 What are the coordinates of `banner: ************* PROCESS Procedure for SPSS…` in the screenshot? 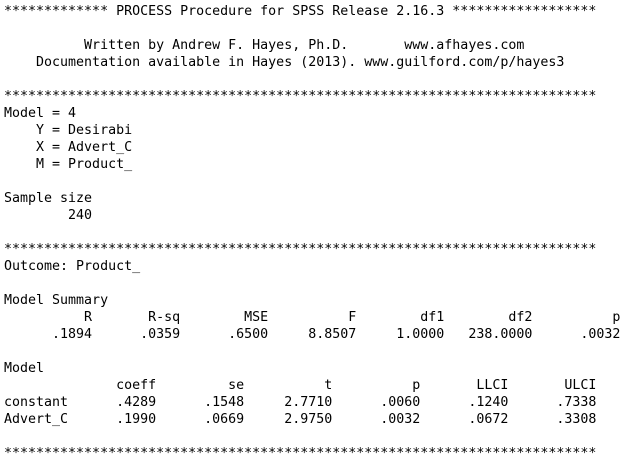 It's located at (300, 11).